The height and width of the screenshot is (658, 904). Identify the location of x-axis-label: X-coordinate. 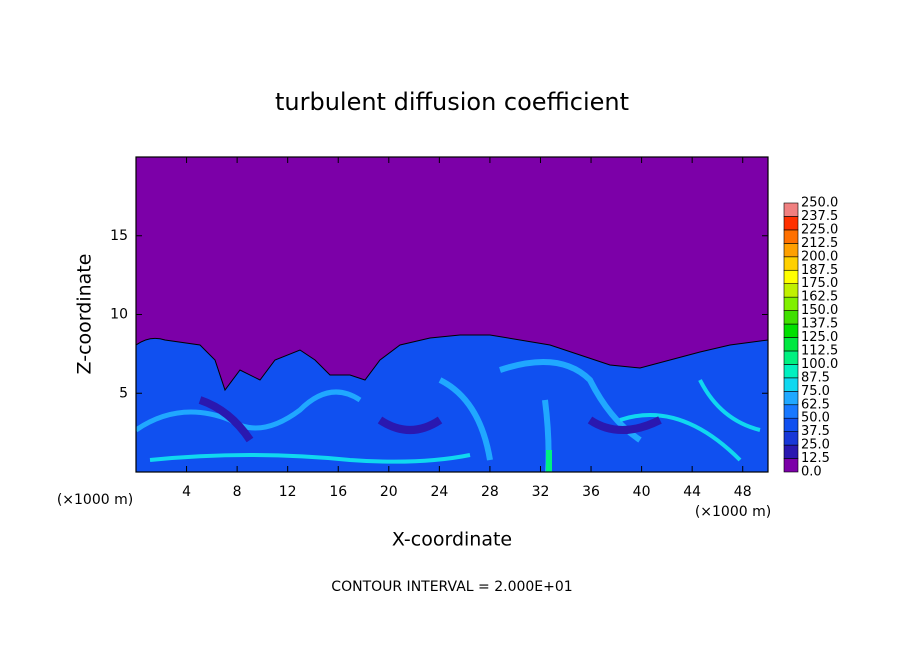
(452, 540).